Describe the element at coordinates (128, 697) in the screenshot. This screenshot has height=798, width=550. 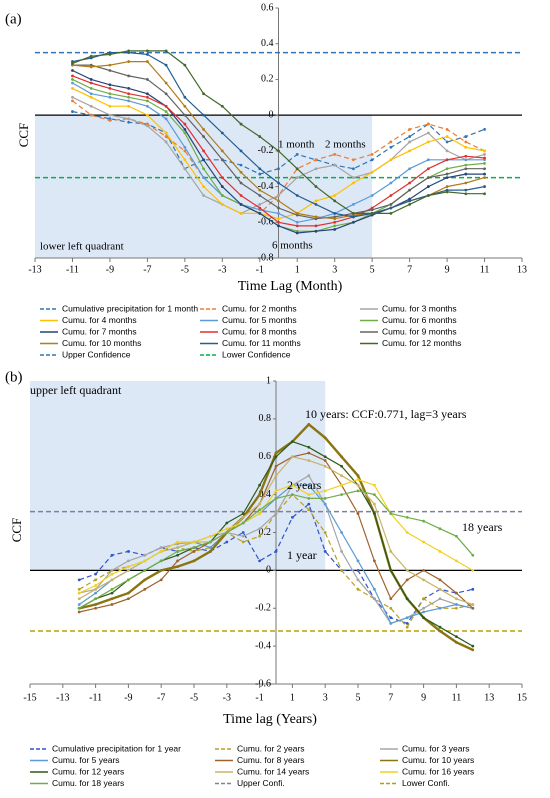
I see `x-tick-label: -9` at that location.